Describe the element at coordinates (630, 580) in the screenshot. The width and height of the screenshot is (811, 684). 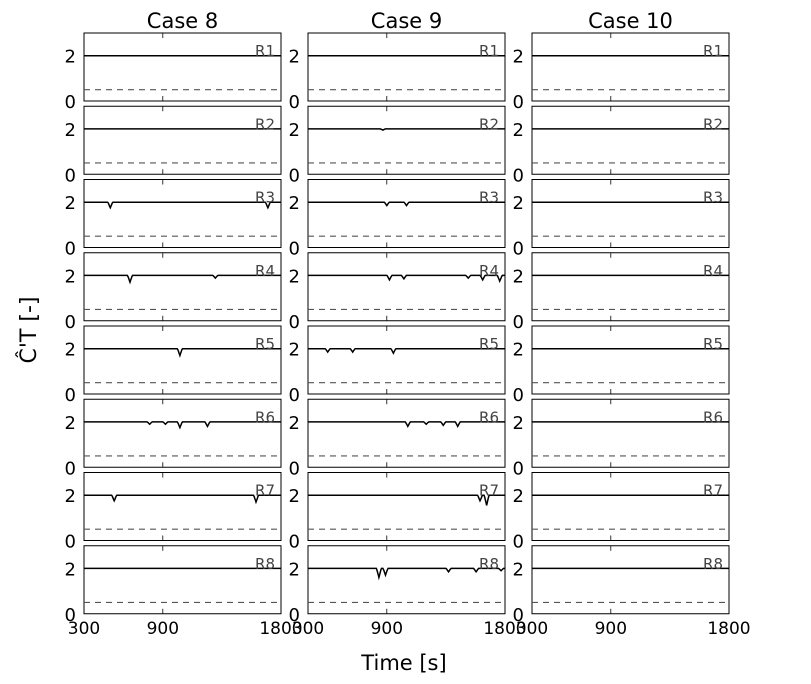
I see `panel-frame-c3-r8` at that location.